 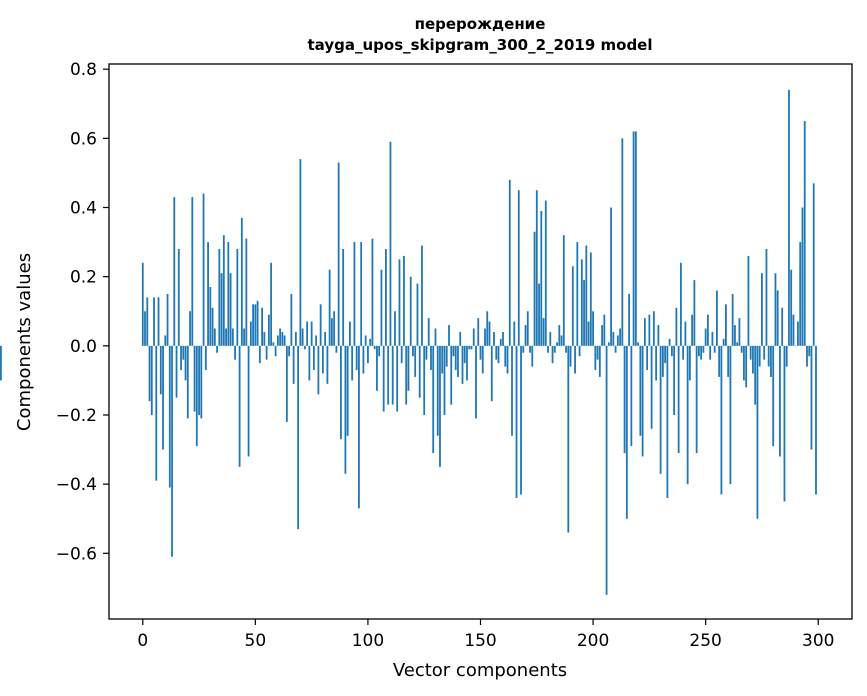 I want to click on x-axis-label: Vector components, so click(x=480, y=670).